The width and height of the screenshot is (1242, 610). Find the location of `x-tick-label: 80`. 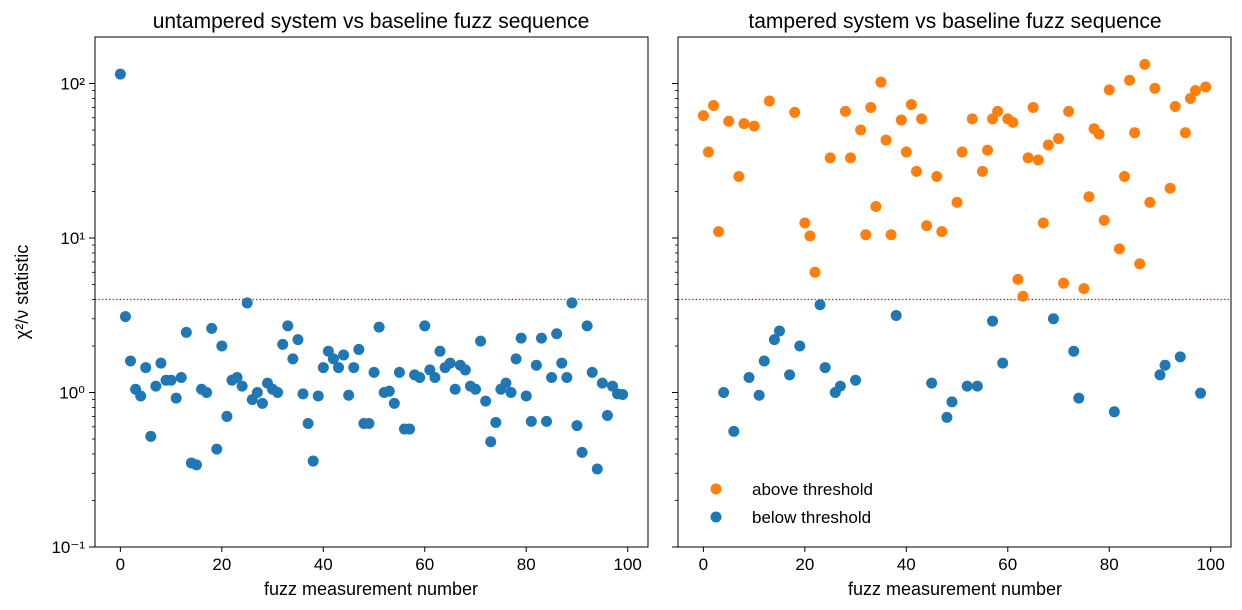

x-tick-label: 80 is located at coordinates (1109, 564).